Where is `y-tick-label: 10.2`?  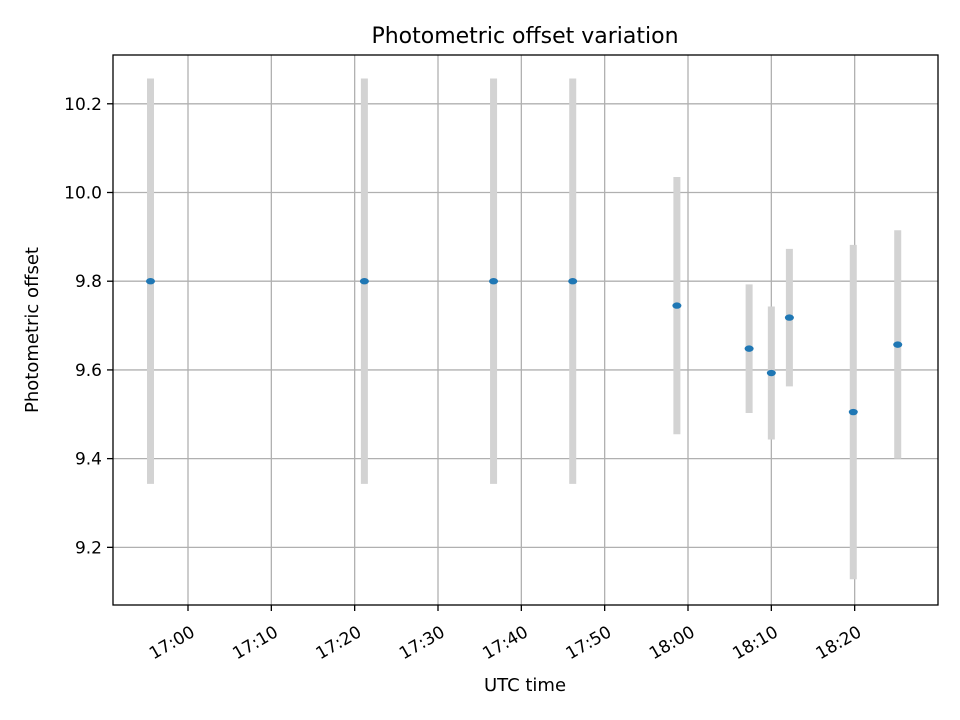
y-tick-label: 10.2 is located at coordinates (83, 105).